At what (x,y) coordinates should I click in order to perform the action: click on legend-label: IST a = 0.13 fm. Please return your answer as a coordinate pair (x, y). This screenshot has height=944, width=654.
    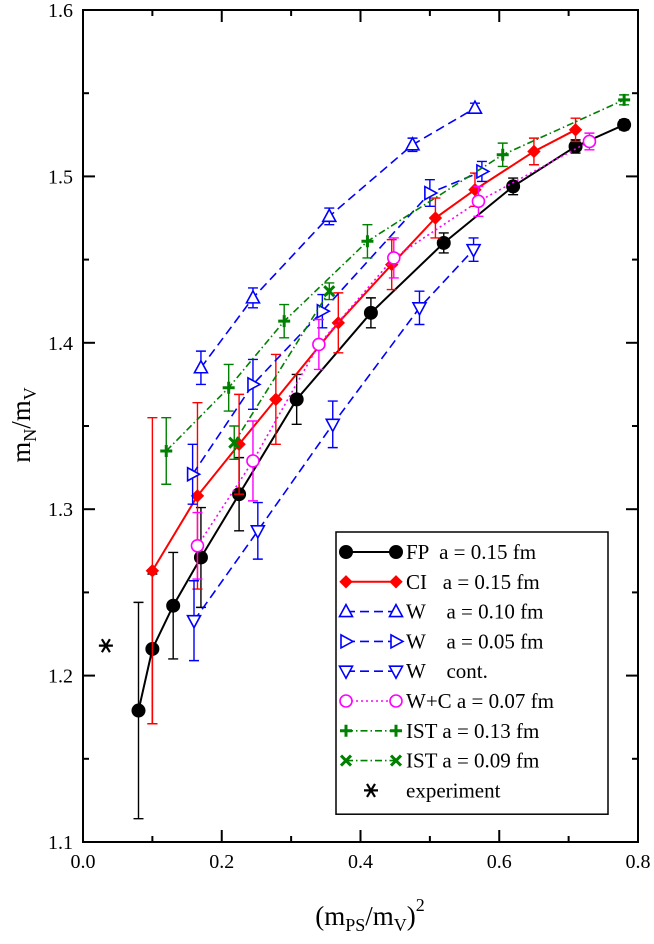
    Looking at the image, I should click on (472, 731).